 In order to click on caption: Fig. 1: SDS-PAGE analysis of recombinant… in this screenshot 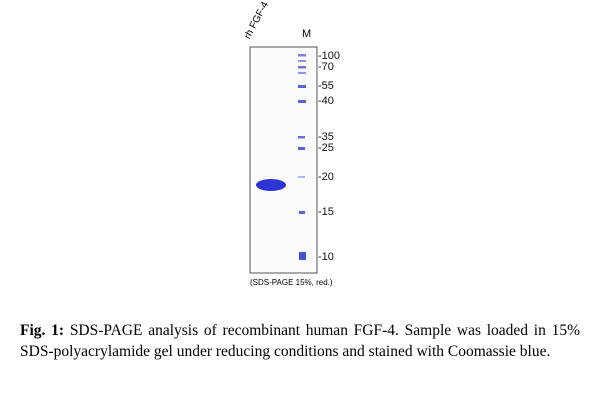, I will do `click(300, 341)`.